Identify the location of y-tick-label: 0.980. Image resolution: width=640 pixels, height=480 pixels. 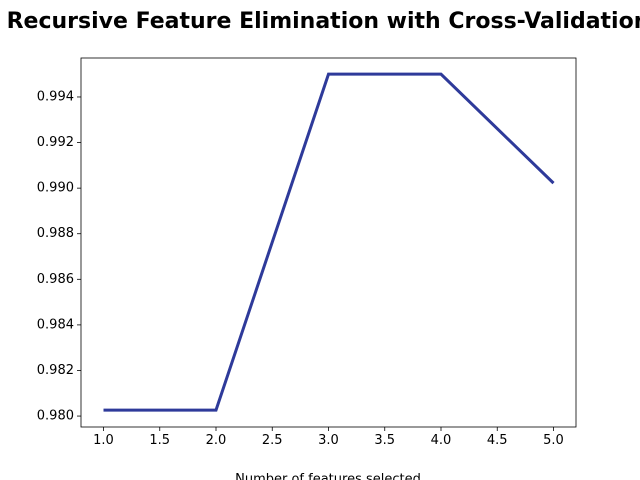
(55, 416).